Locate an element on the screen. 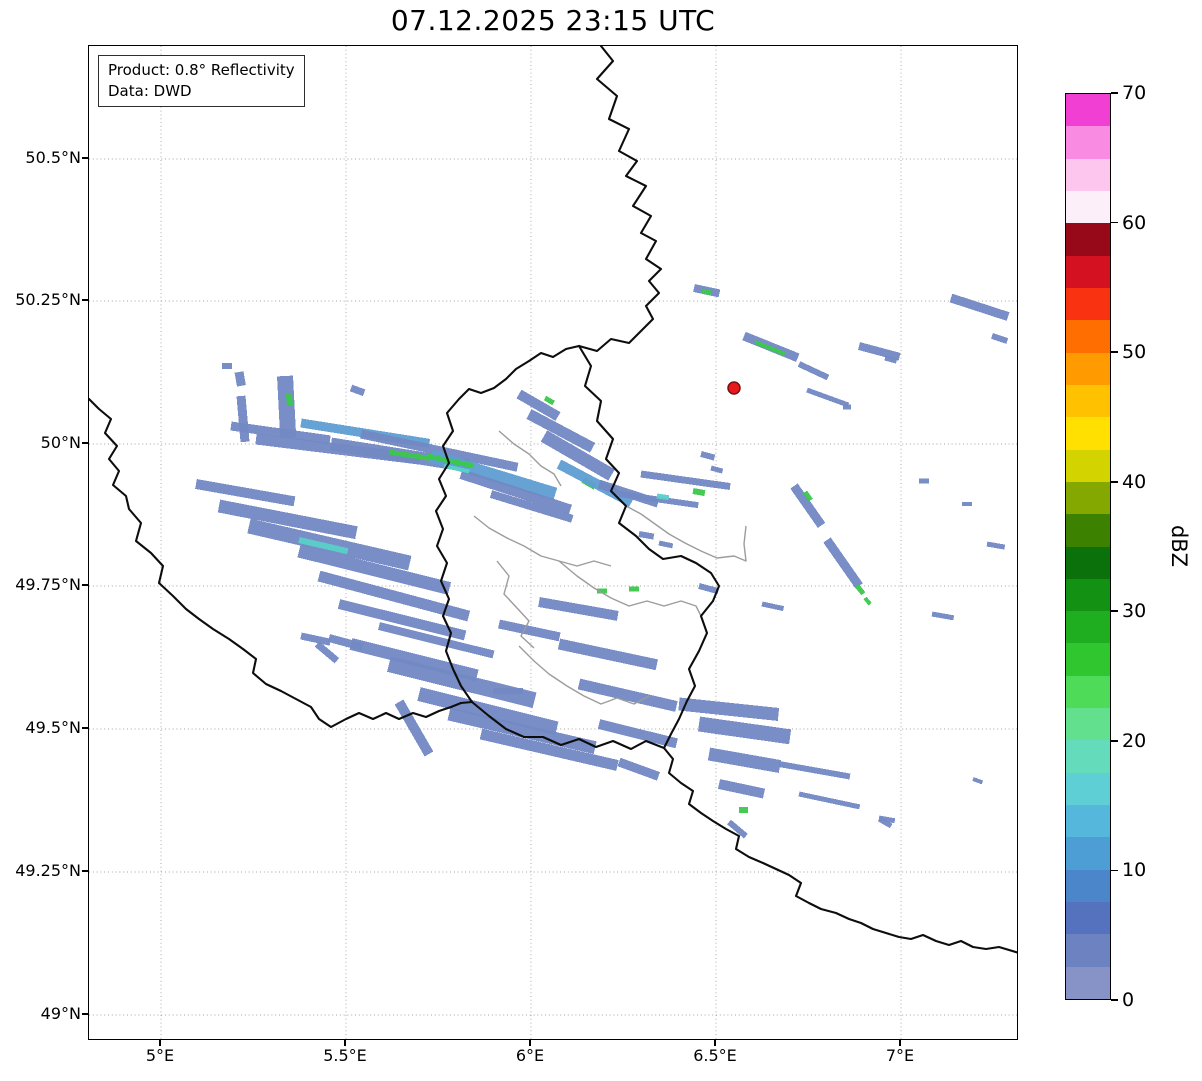 Image resolution: width=1202 pixels, height=1081 pixels. colorbar-label: dBZ is located at coordinates (1179, 546).